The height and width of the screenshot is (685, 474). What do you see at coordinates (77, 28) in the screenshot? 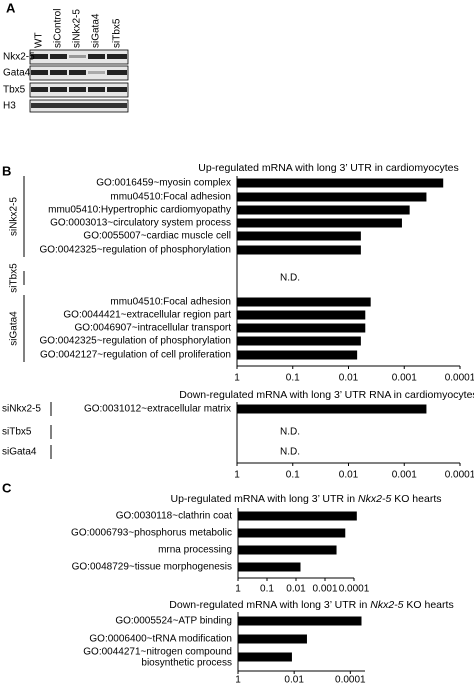
I see `blot-lane-label: siNkx2-5` at bounding box center [77, 28].